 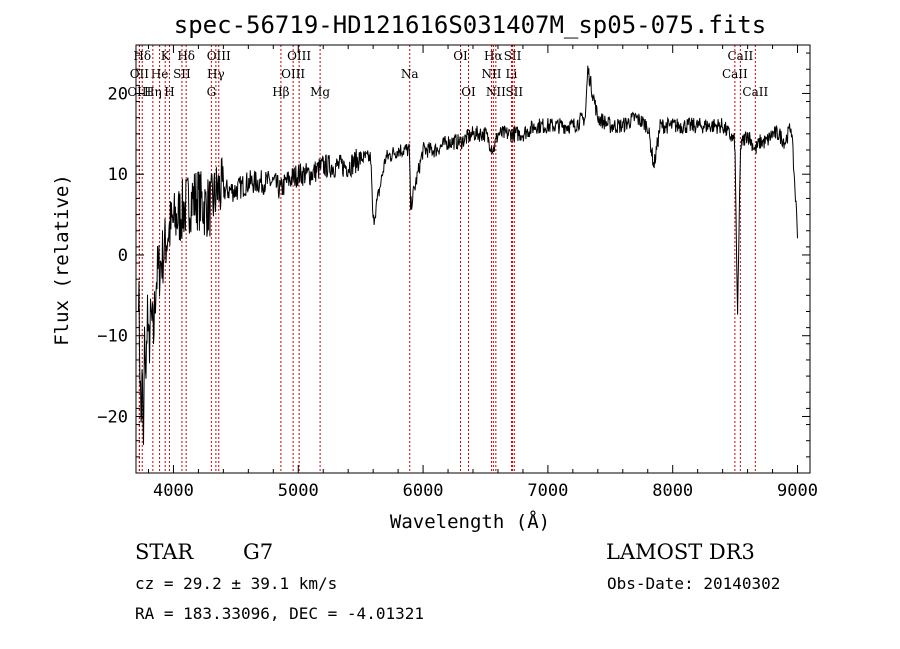 I want to click on x-tick-label: 6000, so click(x=423, y=491).